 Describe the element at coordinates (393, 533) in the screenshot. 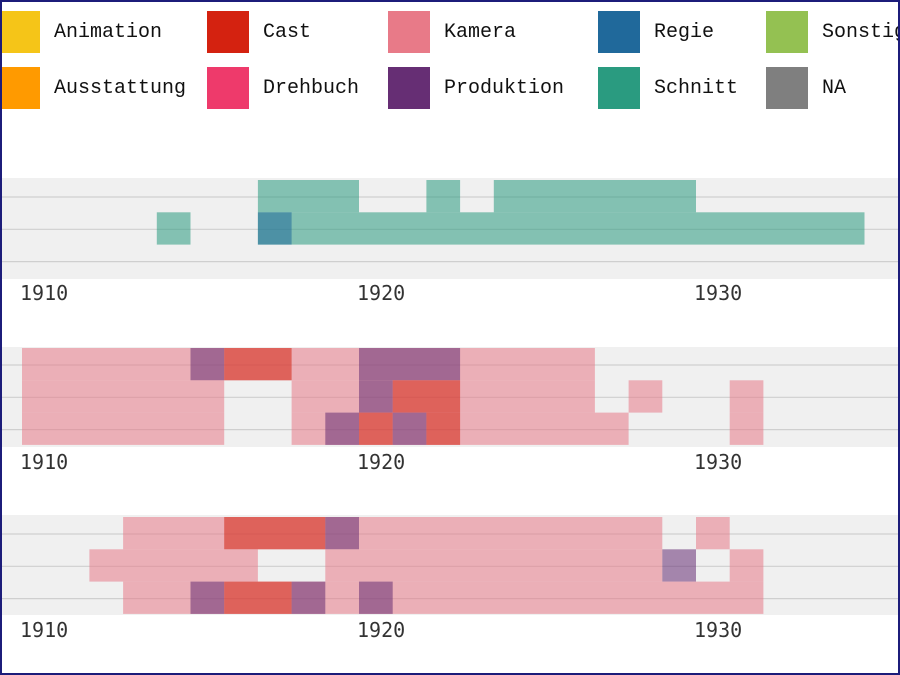

I see `cell-kamera-1913-1929` at that location.